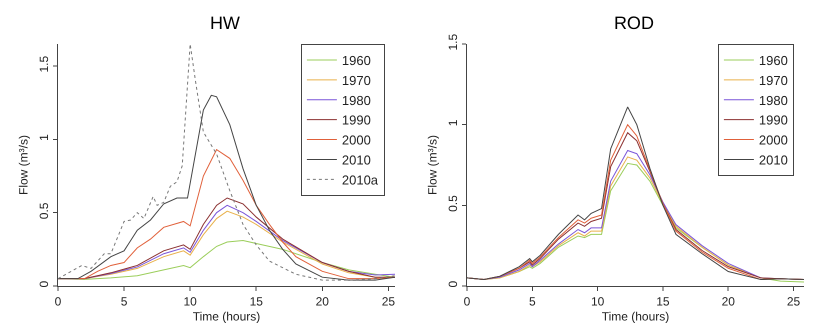  I want to click on chart-title: ROD, so click(634, 23).